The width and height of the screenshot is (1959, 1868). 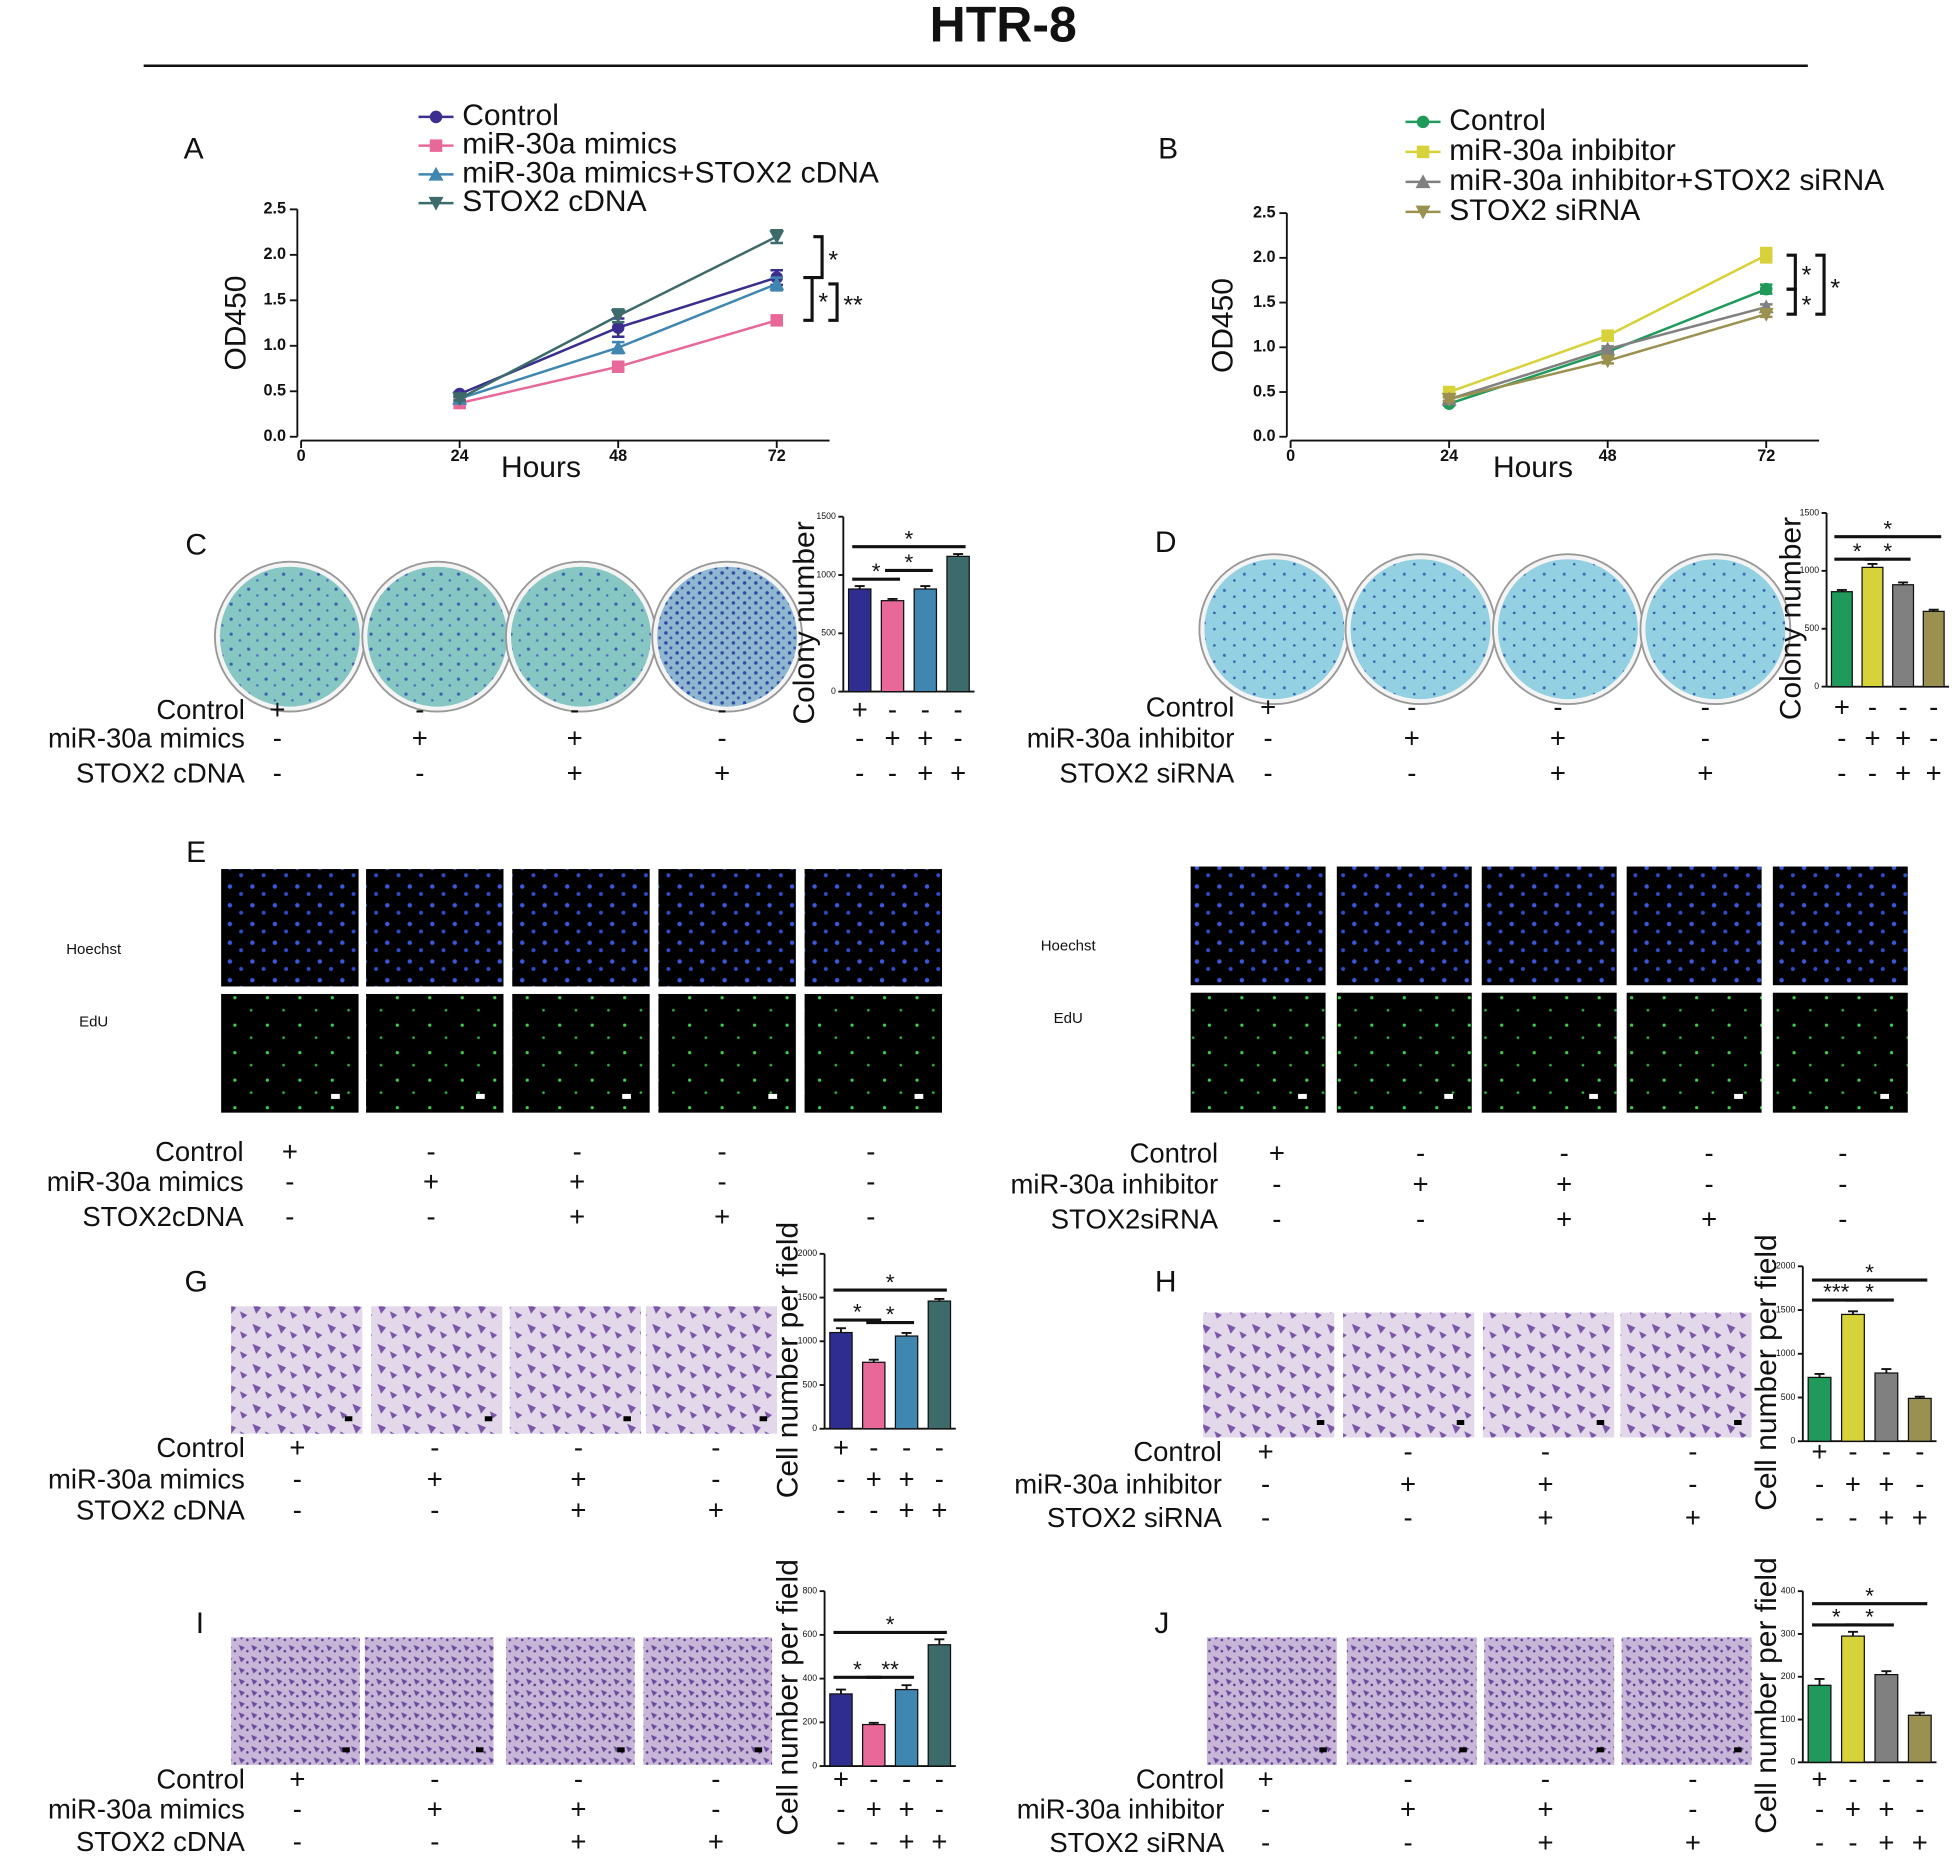 I want to click on y-tick-label: 0, so click(x=1792, y=1762).